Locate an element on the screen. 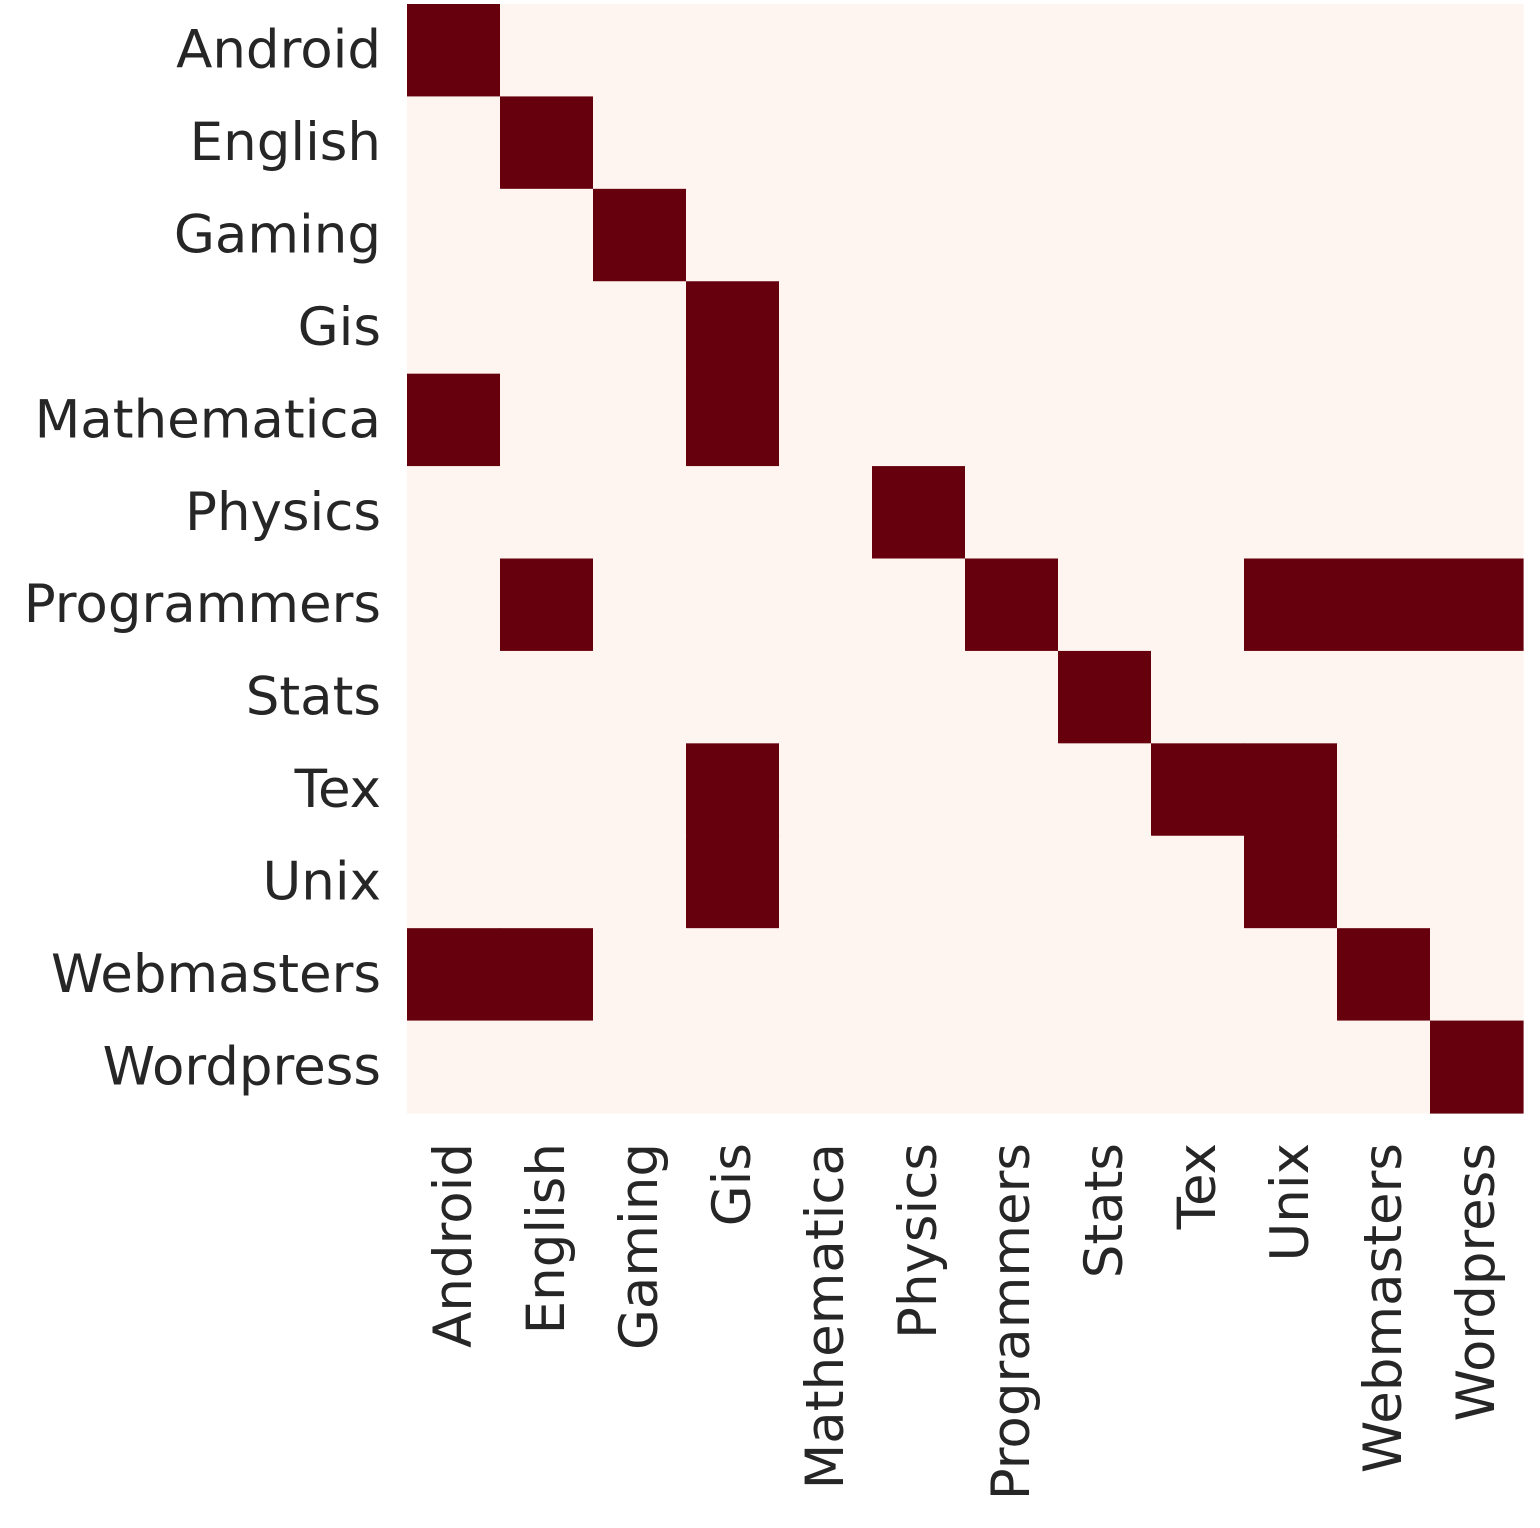  x-tick-label: Stats is located at coordinates (1104, 1210).